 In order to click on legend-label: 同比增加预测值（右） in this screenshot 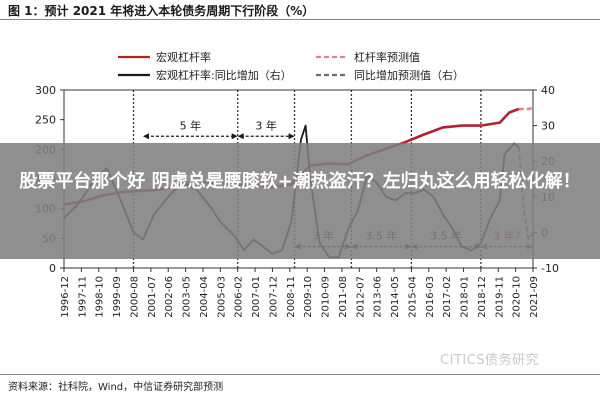, I will do `click(409, 75)`.